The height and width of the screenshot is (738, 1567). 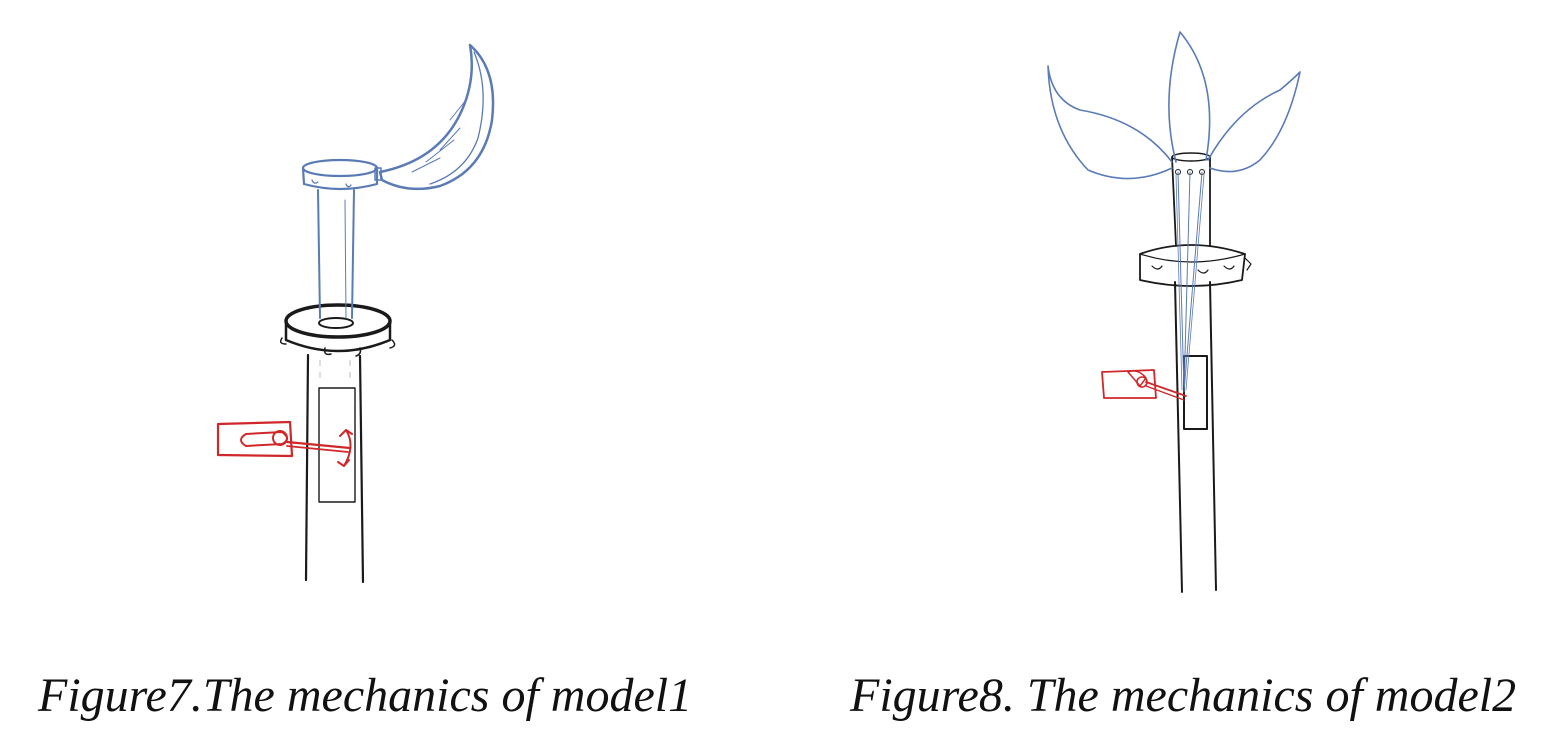 I want to click on model2-sketch, so click(x=1174, y=312).